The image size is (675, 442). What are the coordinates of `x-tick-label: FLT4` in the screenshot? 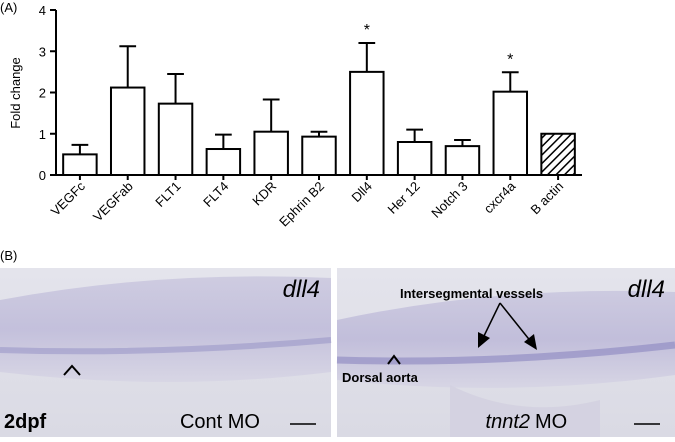 It's located at (215, 194).